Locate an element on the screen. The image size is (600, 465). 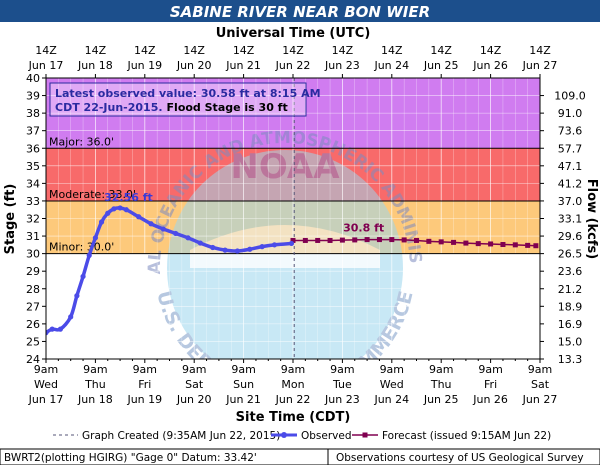
band-label-moderate: Moderate: 33.0' is located at coordinates (92, 194).